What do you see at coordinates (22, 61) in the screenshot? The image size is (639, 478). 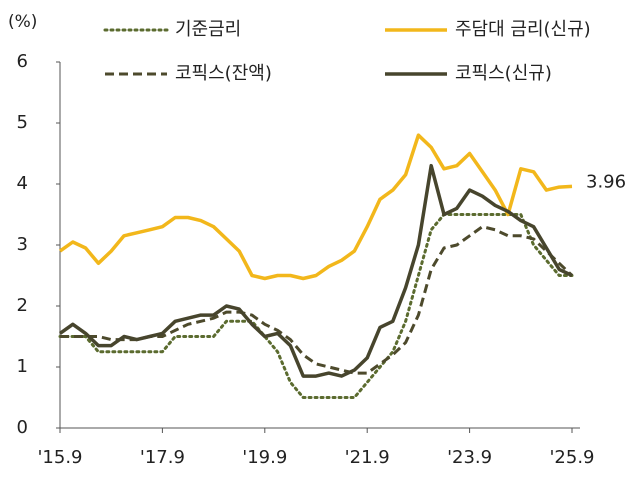 I see `y-tick-label: 6` at bounding box center [22, 61].